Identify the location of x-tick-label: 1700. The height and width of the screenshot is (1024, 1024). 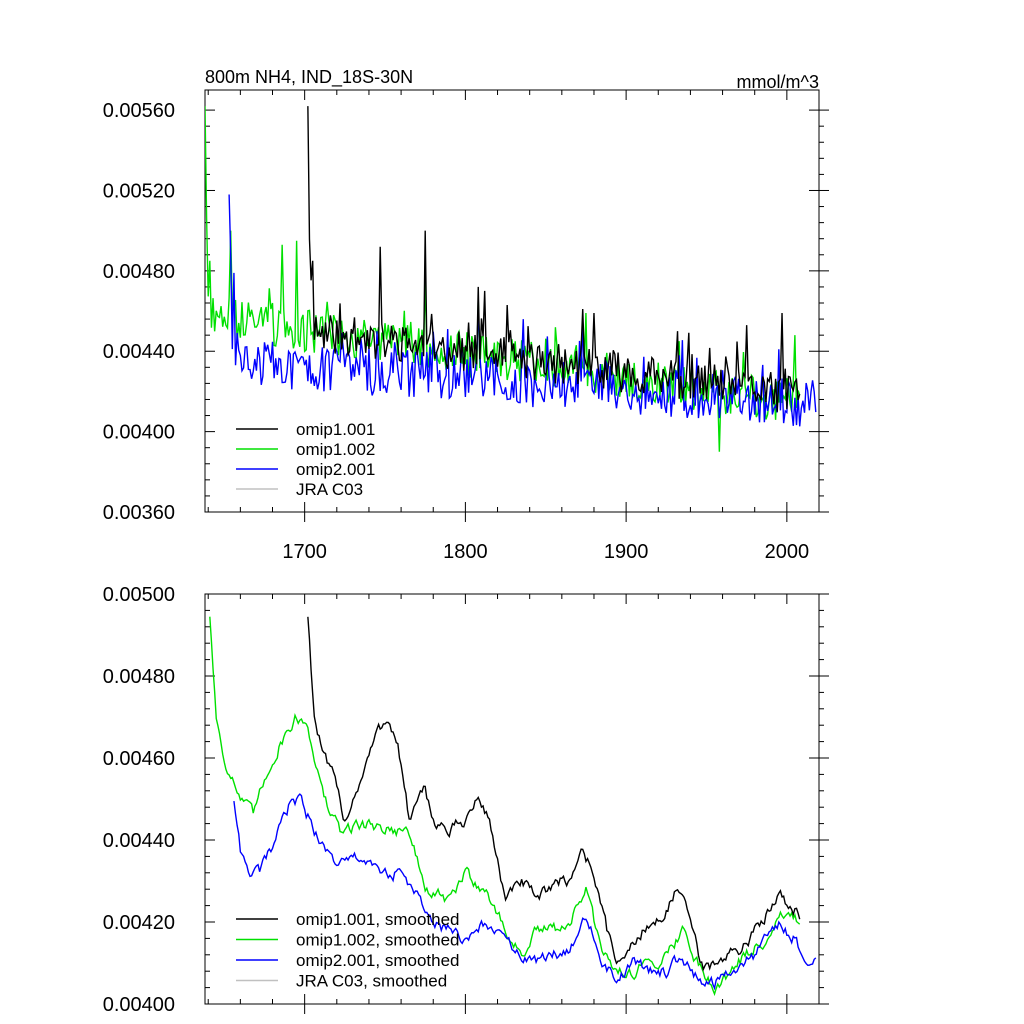
(304, 552).